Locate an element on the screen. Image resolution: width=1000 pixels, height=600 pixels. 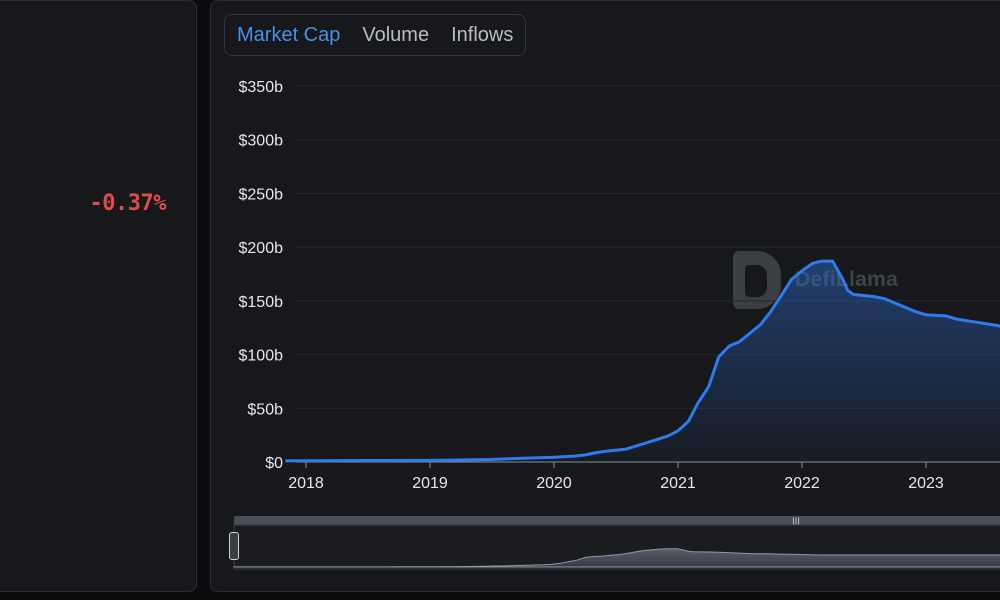
y-tick-label: $0 is located at coordinates (274, 463).